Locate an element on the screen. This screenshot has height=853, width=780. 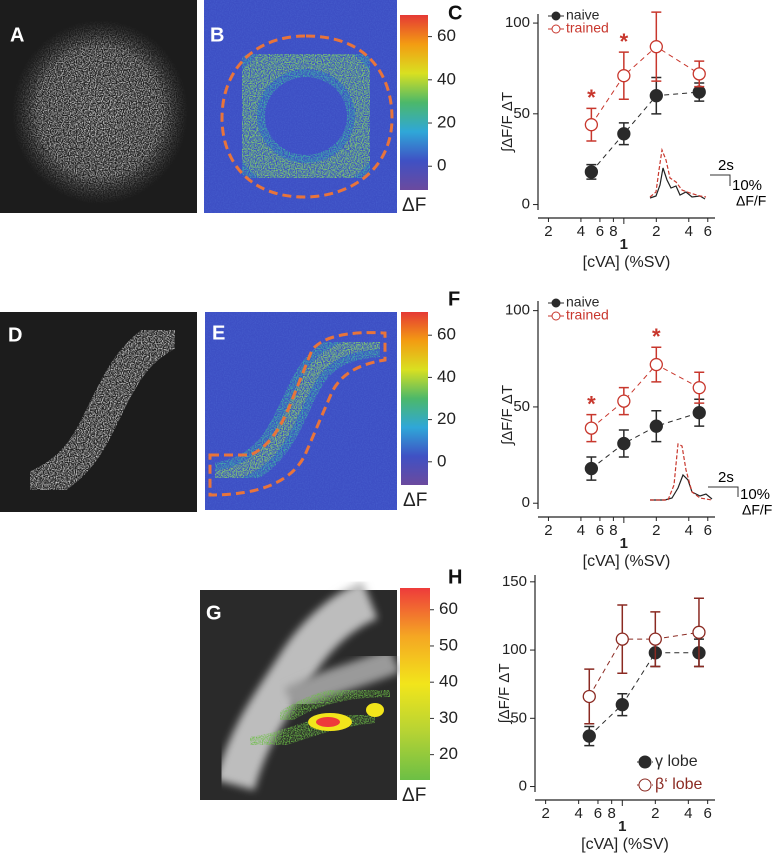
colorbar-tick-label: 30 is located at coordinates (448, 717).